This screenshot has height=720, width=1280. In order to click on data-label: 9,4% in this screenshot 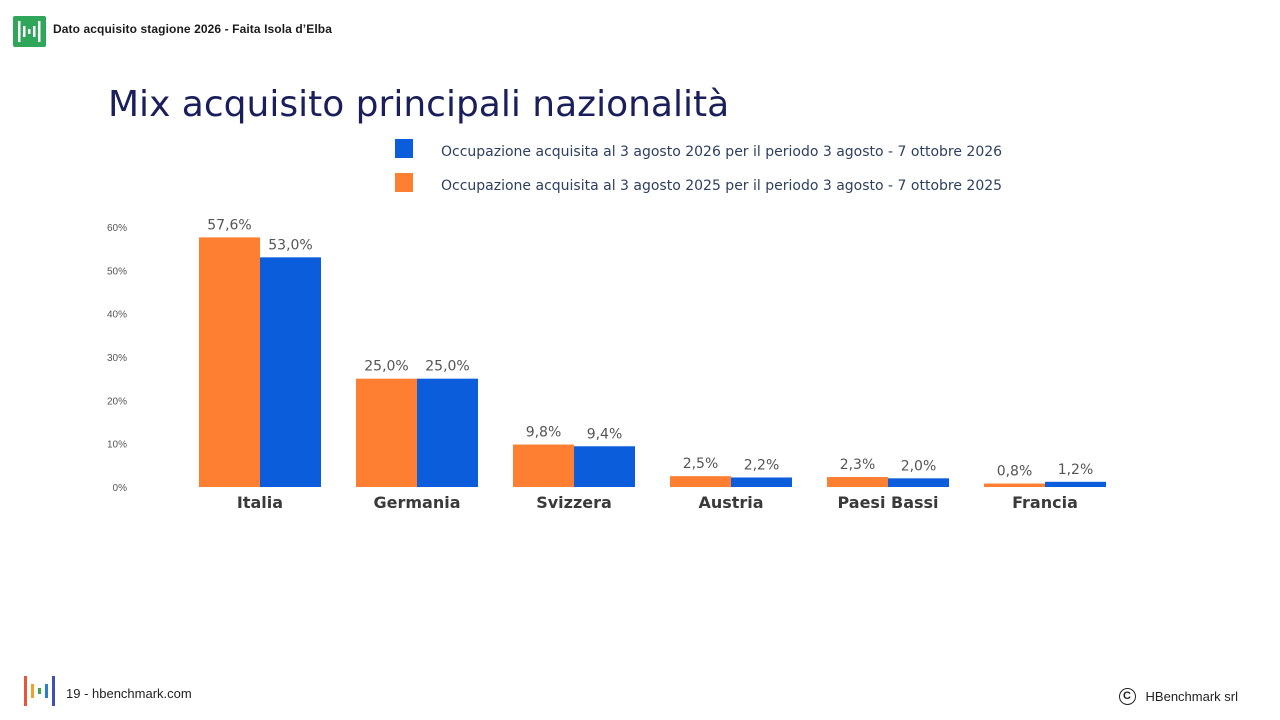, I will do `click(605, 434)`.